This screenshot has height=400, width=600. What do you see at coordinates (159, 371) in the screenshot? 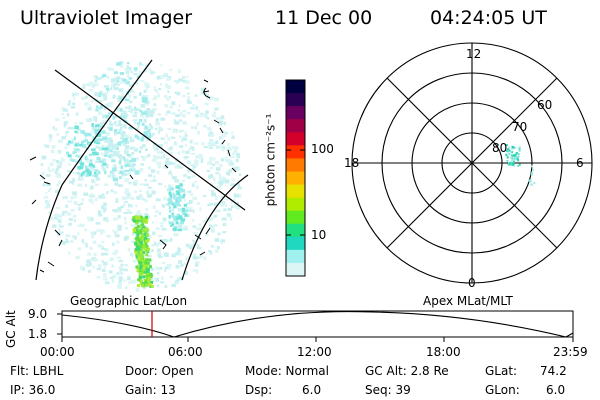
I see `door-status: Door: Open` at bounding box center [159, 371].